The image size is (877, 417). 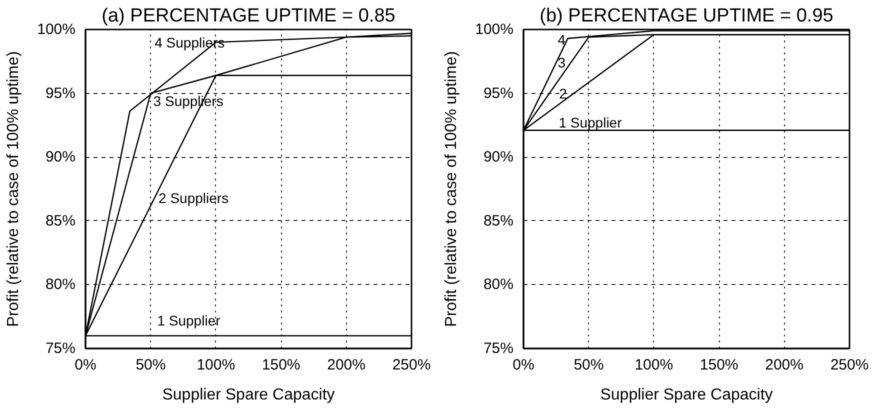 What do you see at coordinates (687, 16) in the screenshot?
I see `chart-title: (b) PERCENTAGE UPTIME = 0.95` at bounding box center [687, 16].